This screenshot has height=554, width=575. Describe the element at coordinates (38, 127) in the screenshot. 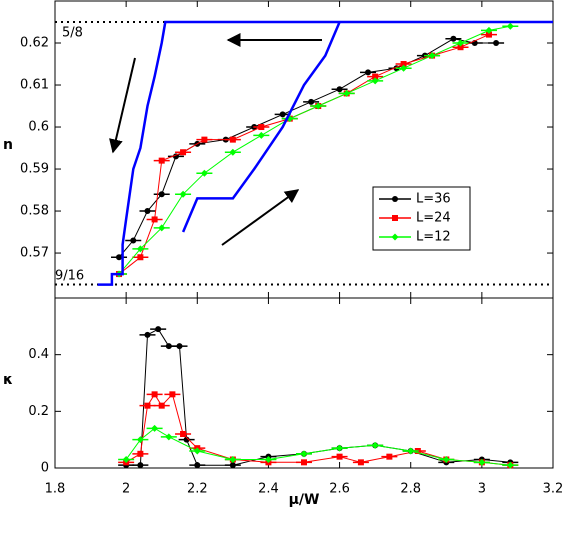

I see `y-tick-label: 0.6` at that location.